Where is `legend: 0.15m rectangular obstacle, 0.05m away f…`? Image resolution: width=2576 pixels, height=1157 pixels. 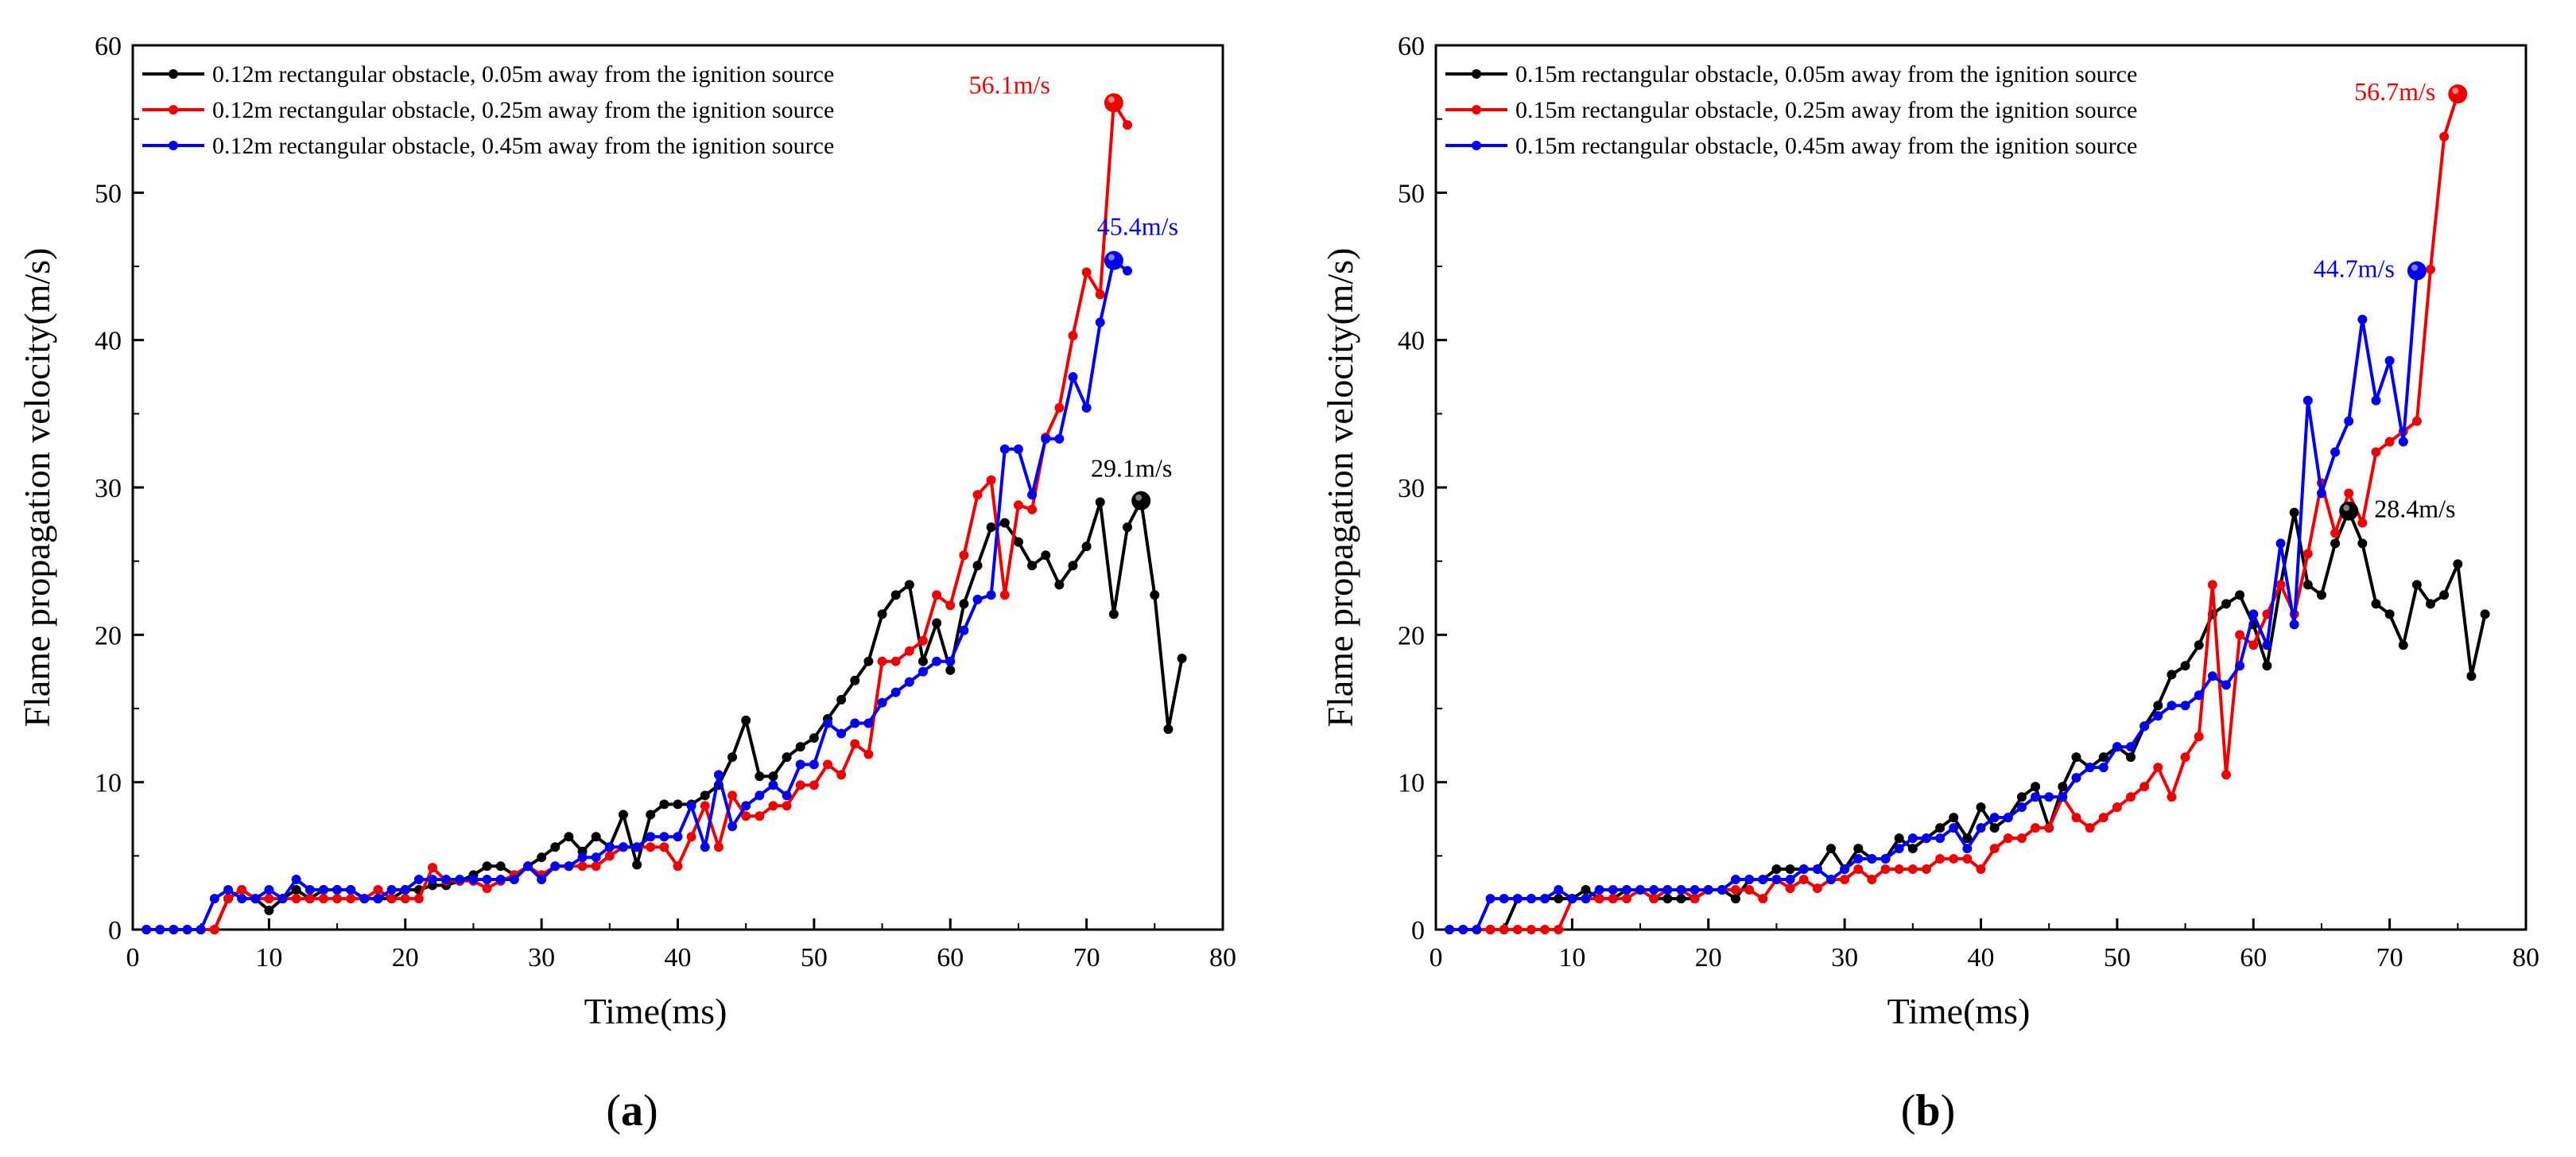
legend: 0.15m rectangular obstacle, 0.05m away f… is located at coordinates (1791, 110).